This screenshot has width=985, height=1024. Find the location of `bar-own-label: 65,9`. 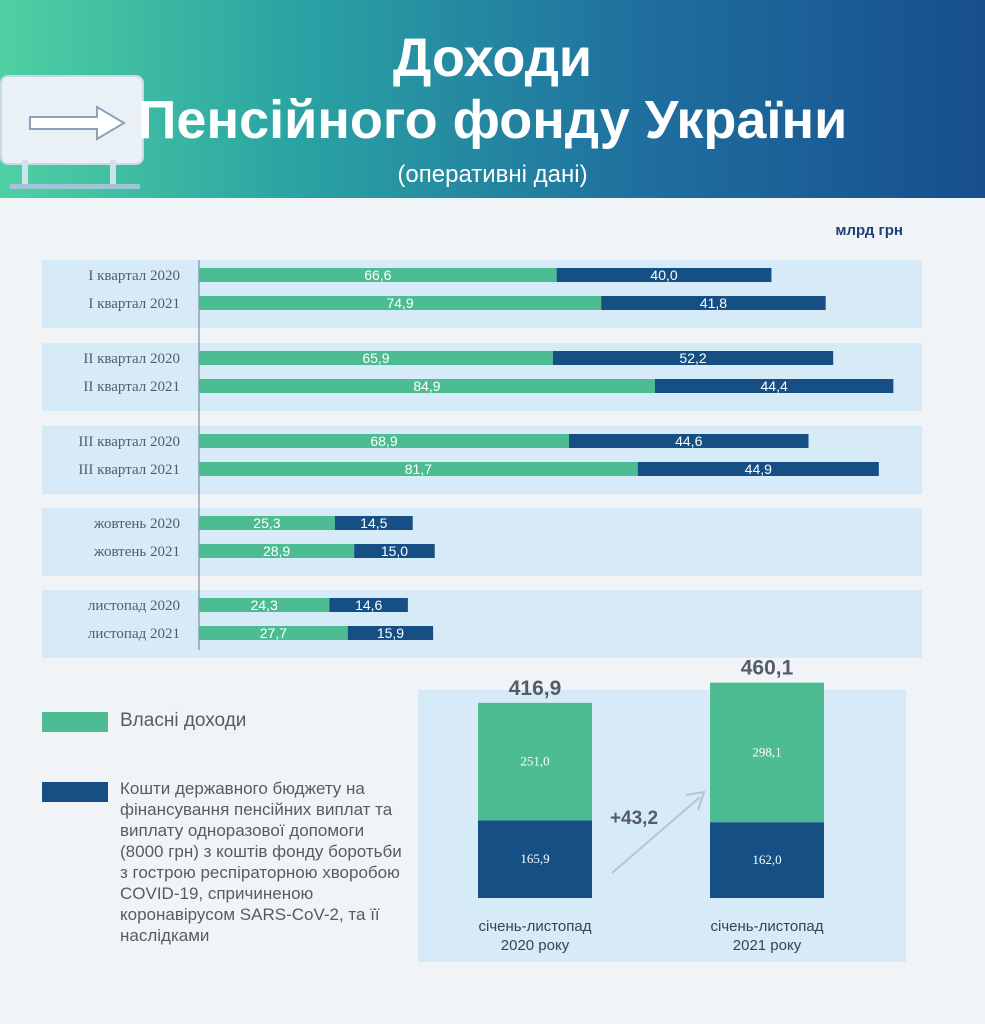

bar-own-label: 65,9 is located at coordinates (375, 358).